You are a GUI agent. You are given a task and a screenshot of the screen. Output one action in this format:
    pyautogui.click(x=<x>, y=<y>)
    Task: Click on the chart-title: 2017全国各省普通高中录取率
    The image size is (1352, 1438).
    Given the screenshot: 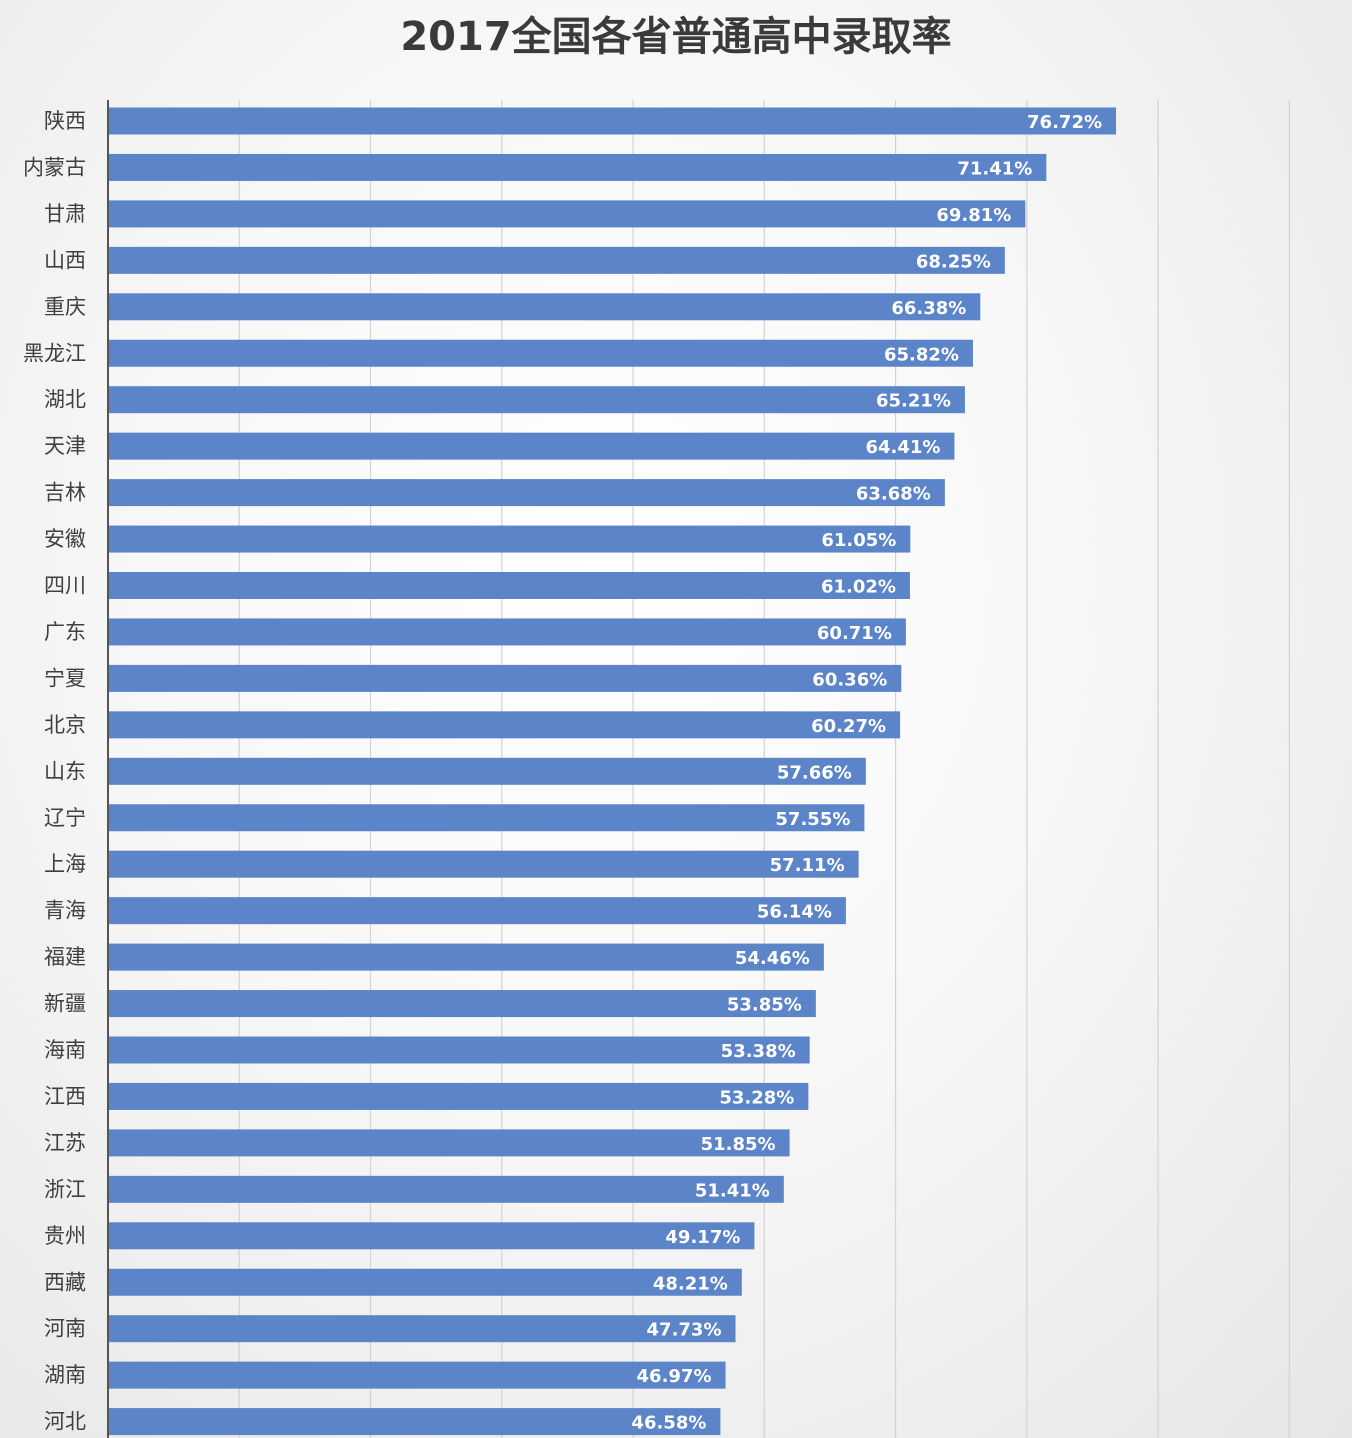 What is the action you would take?
    pyautogui.click(x=675, y=37)
    